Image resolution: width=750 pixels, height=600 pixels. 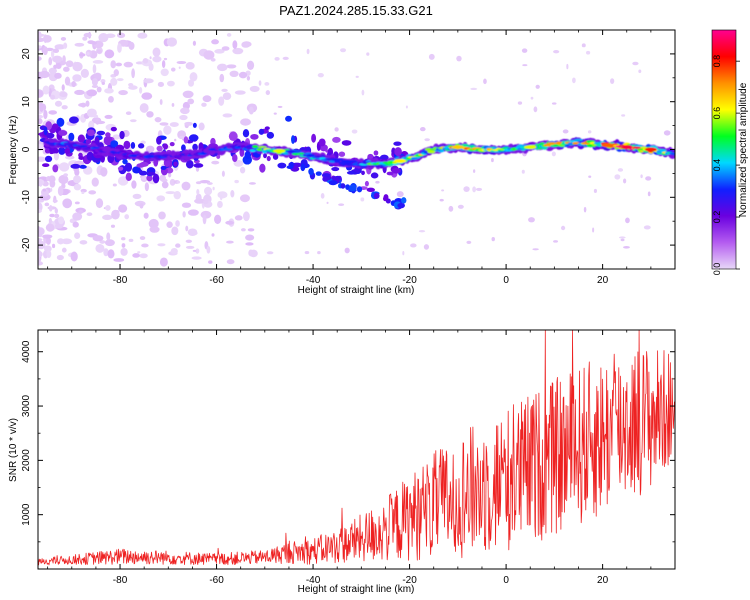 I want to click on x-tick-label: -40, so click(x=313, y=580).